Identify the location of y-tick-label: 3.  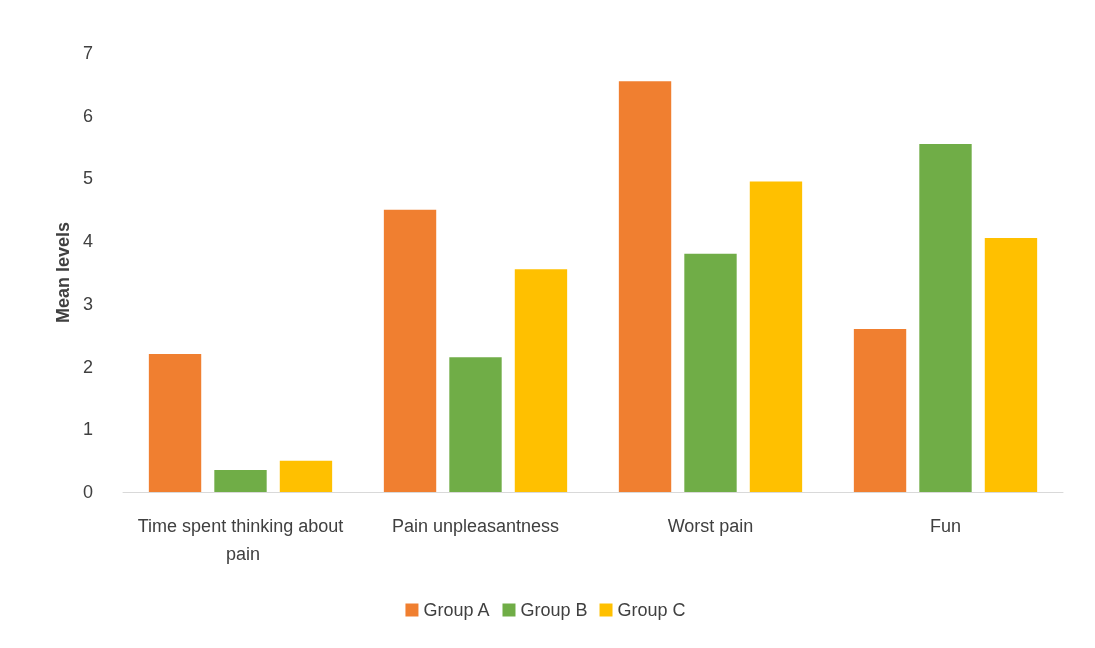
(87, 303).